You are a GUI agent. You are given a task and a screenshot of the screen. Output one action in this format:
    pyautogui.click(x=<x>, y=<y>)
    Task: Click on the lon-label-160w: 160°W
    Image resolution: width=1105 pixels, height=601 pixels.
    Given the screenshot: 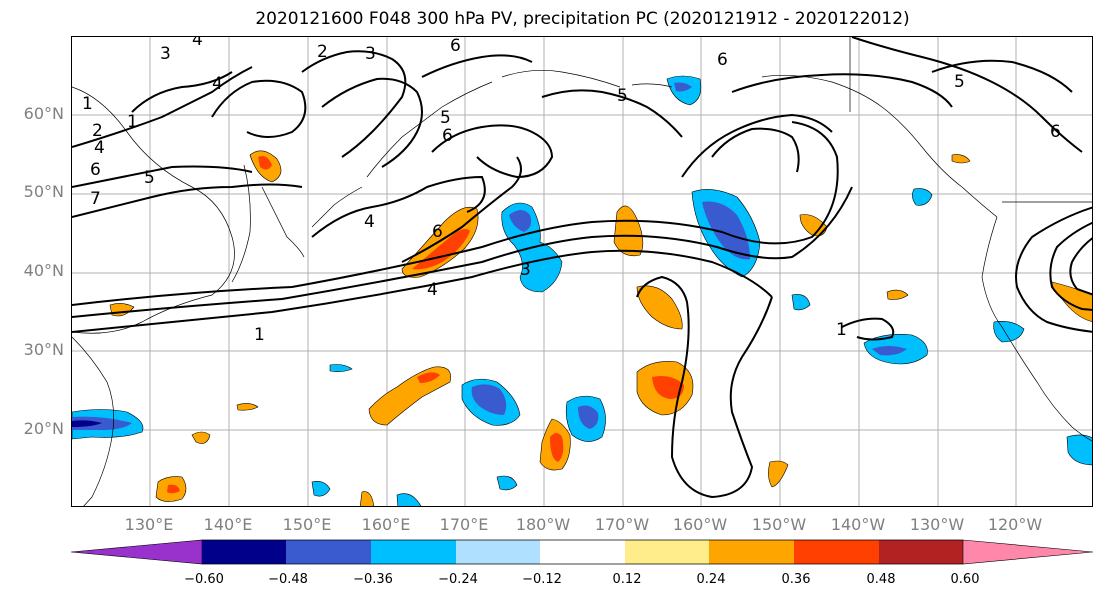 What is the action you would take?
    pyautogui.click(x=700, y=524)
    